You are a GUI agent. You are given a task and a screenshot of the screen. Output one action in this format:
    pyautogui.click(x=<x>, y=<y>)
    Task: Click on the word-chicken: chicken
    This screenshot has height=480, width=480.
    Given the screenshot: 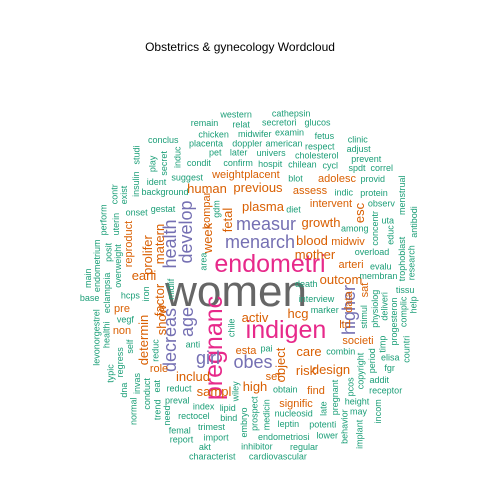 What is the action you would take?
    pyautogui.click(x=213, y=134)
    